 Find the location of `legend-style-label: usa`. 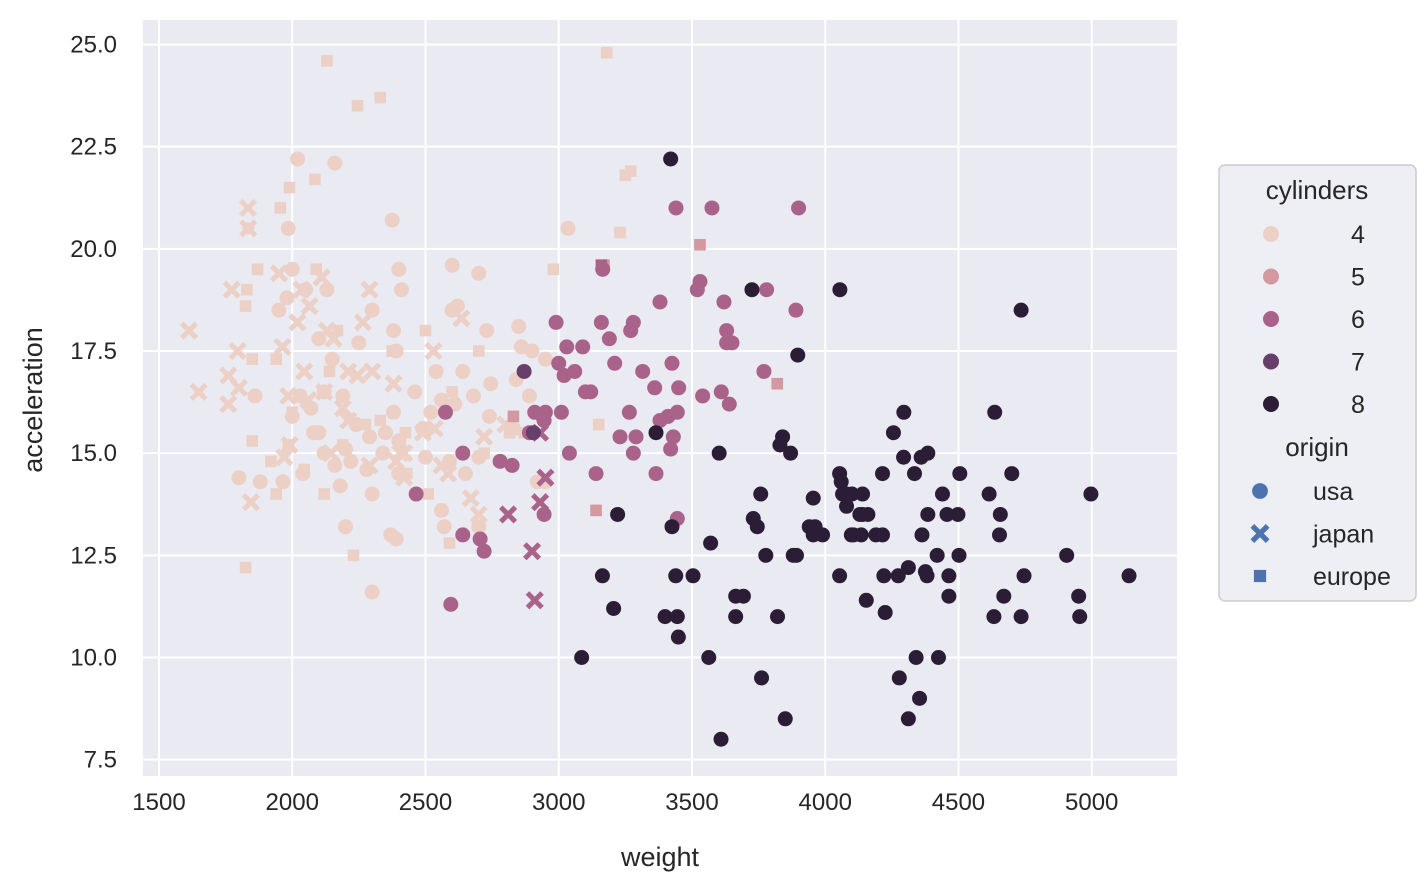

legend-style-label: usa is located at coordinates (1333, 492).